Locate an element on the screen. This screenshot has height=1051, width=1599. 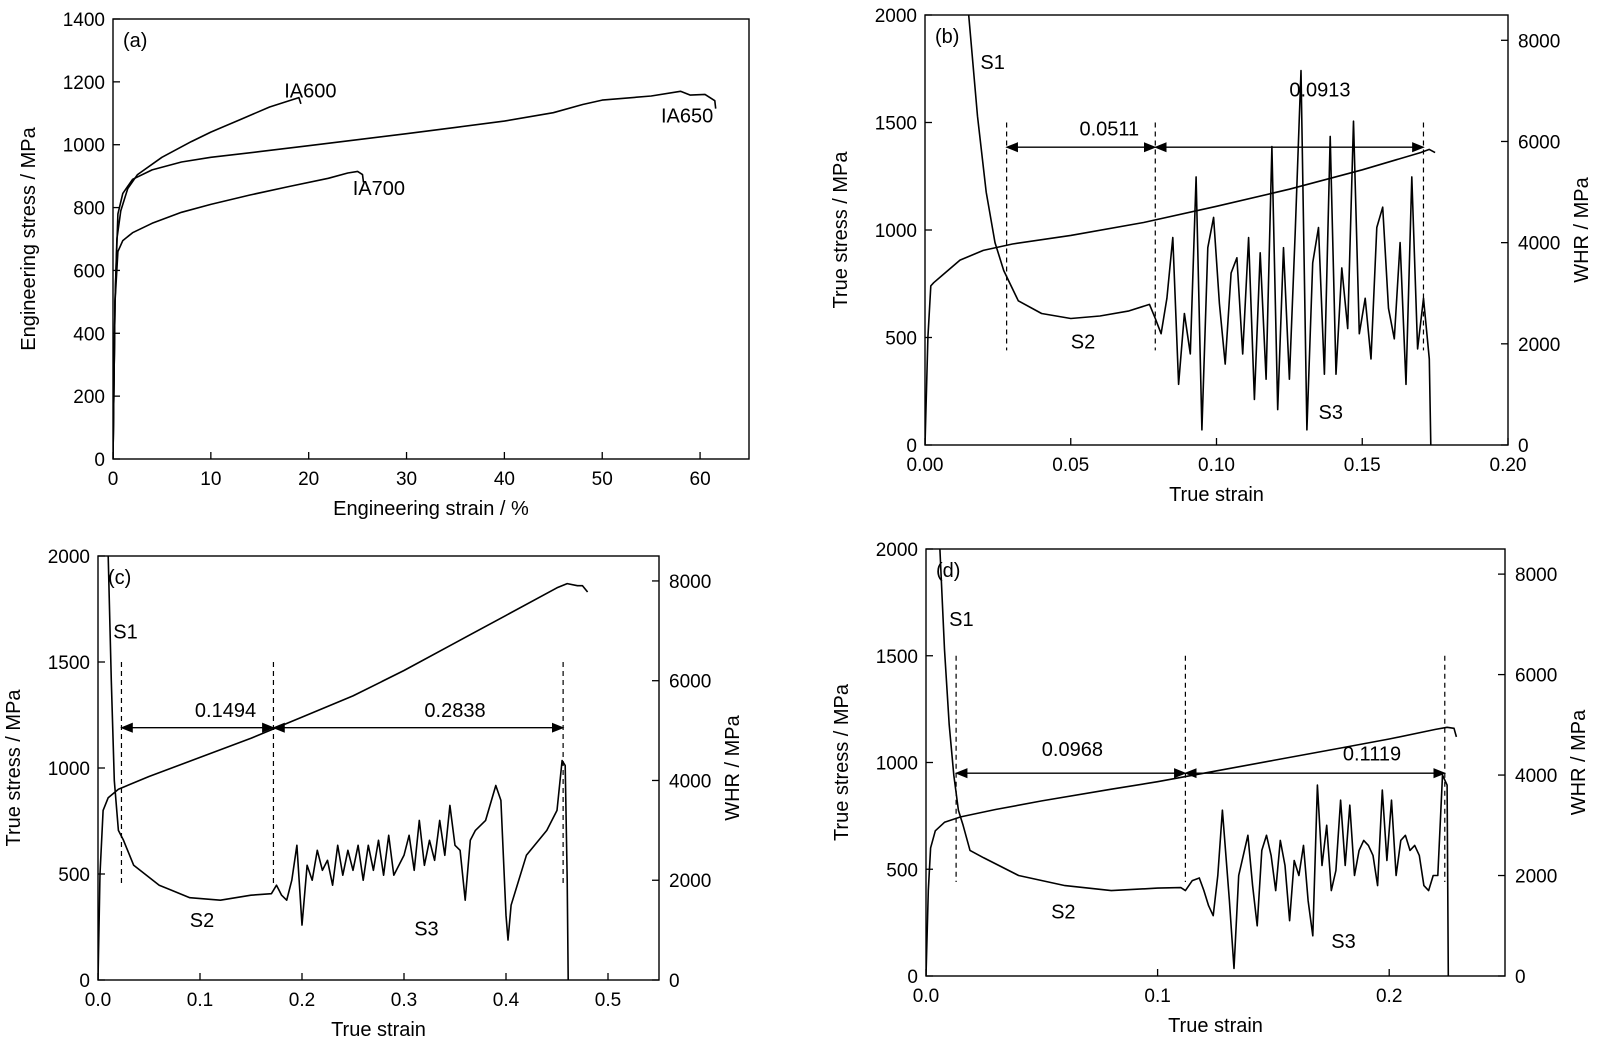
annotation-label: 0.1119 is located at coordinates (1372, 754).